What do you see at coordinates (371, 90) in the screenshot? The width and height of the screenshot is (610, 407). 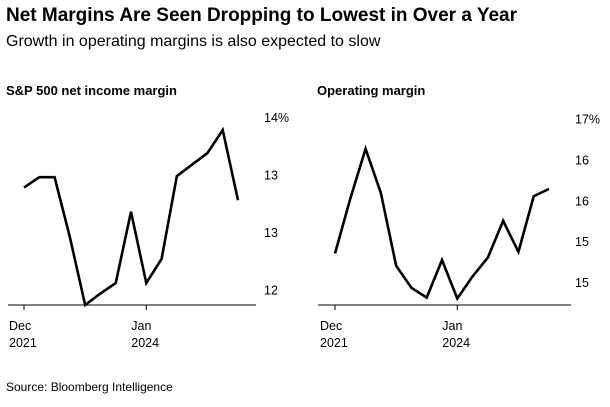 I see `panel-title: Operating margin` at bounding box center [371, 90].